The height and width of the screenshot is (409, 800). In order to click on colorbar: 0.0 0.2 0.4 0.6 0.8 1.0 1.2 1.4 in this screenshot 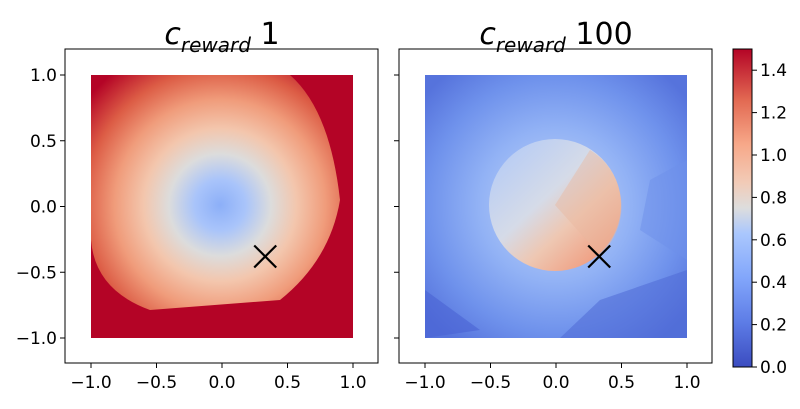, I will do `click(759, 213)`.